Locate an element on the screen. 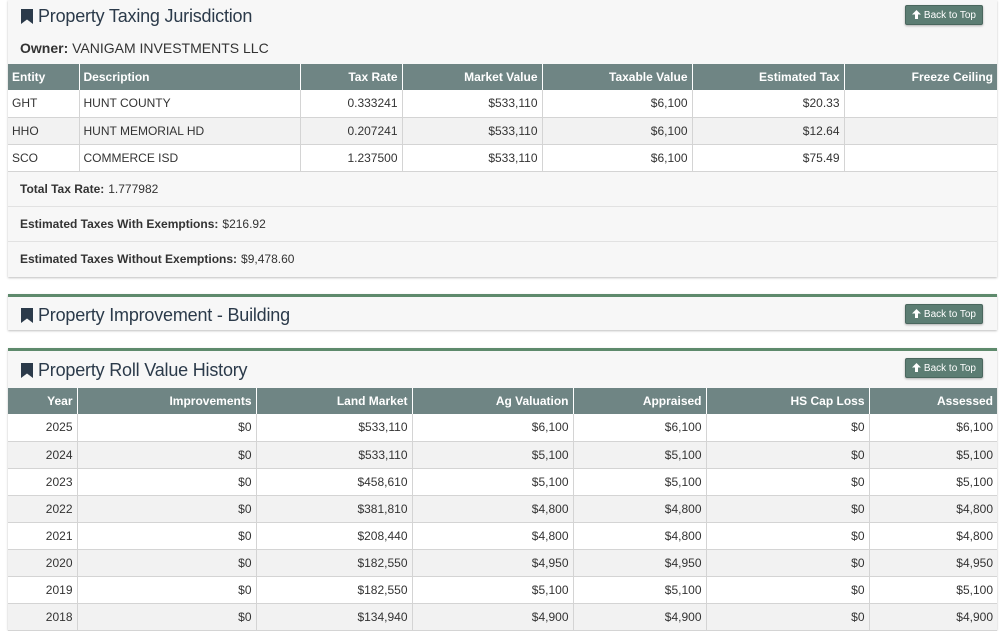  summary-label: Estimated Taxes With Exemptions: is located at coordinates (119, 223).